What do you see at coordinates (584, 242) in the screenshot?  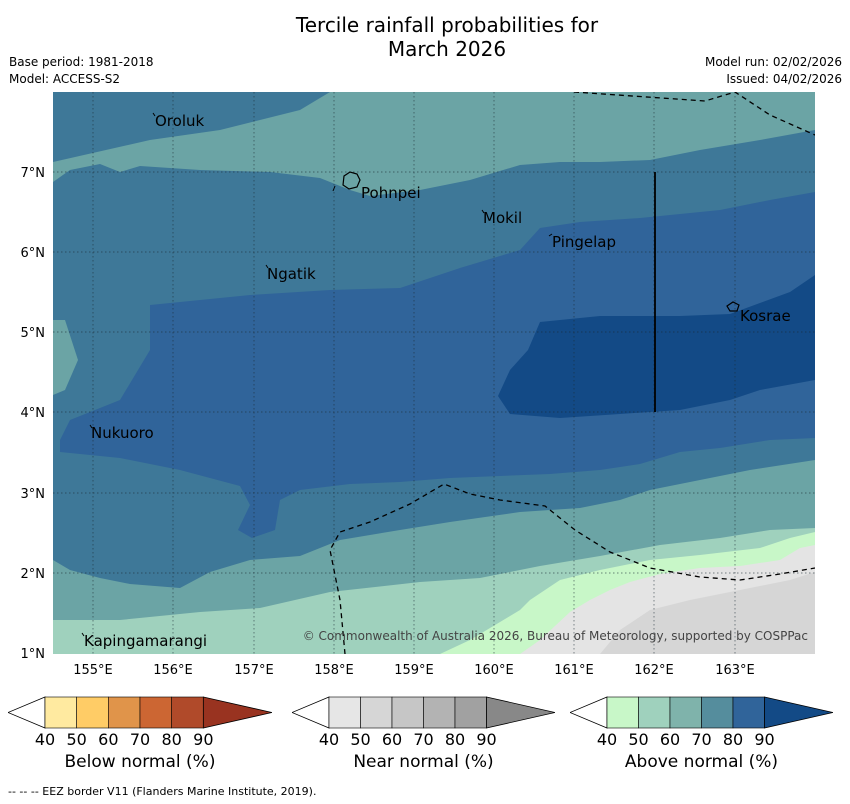 I see `label-pingelap: Pingelap` at bounding box center [584, 242].